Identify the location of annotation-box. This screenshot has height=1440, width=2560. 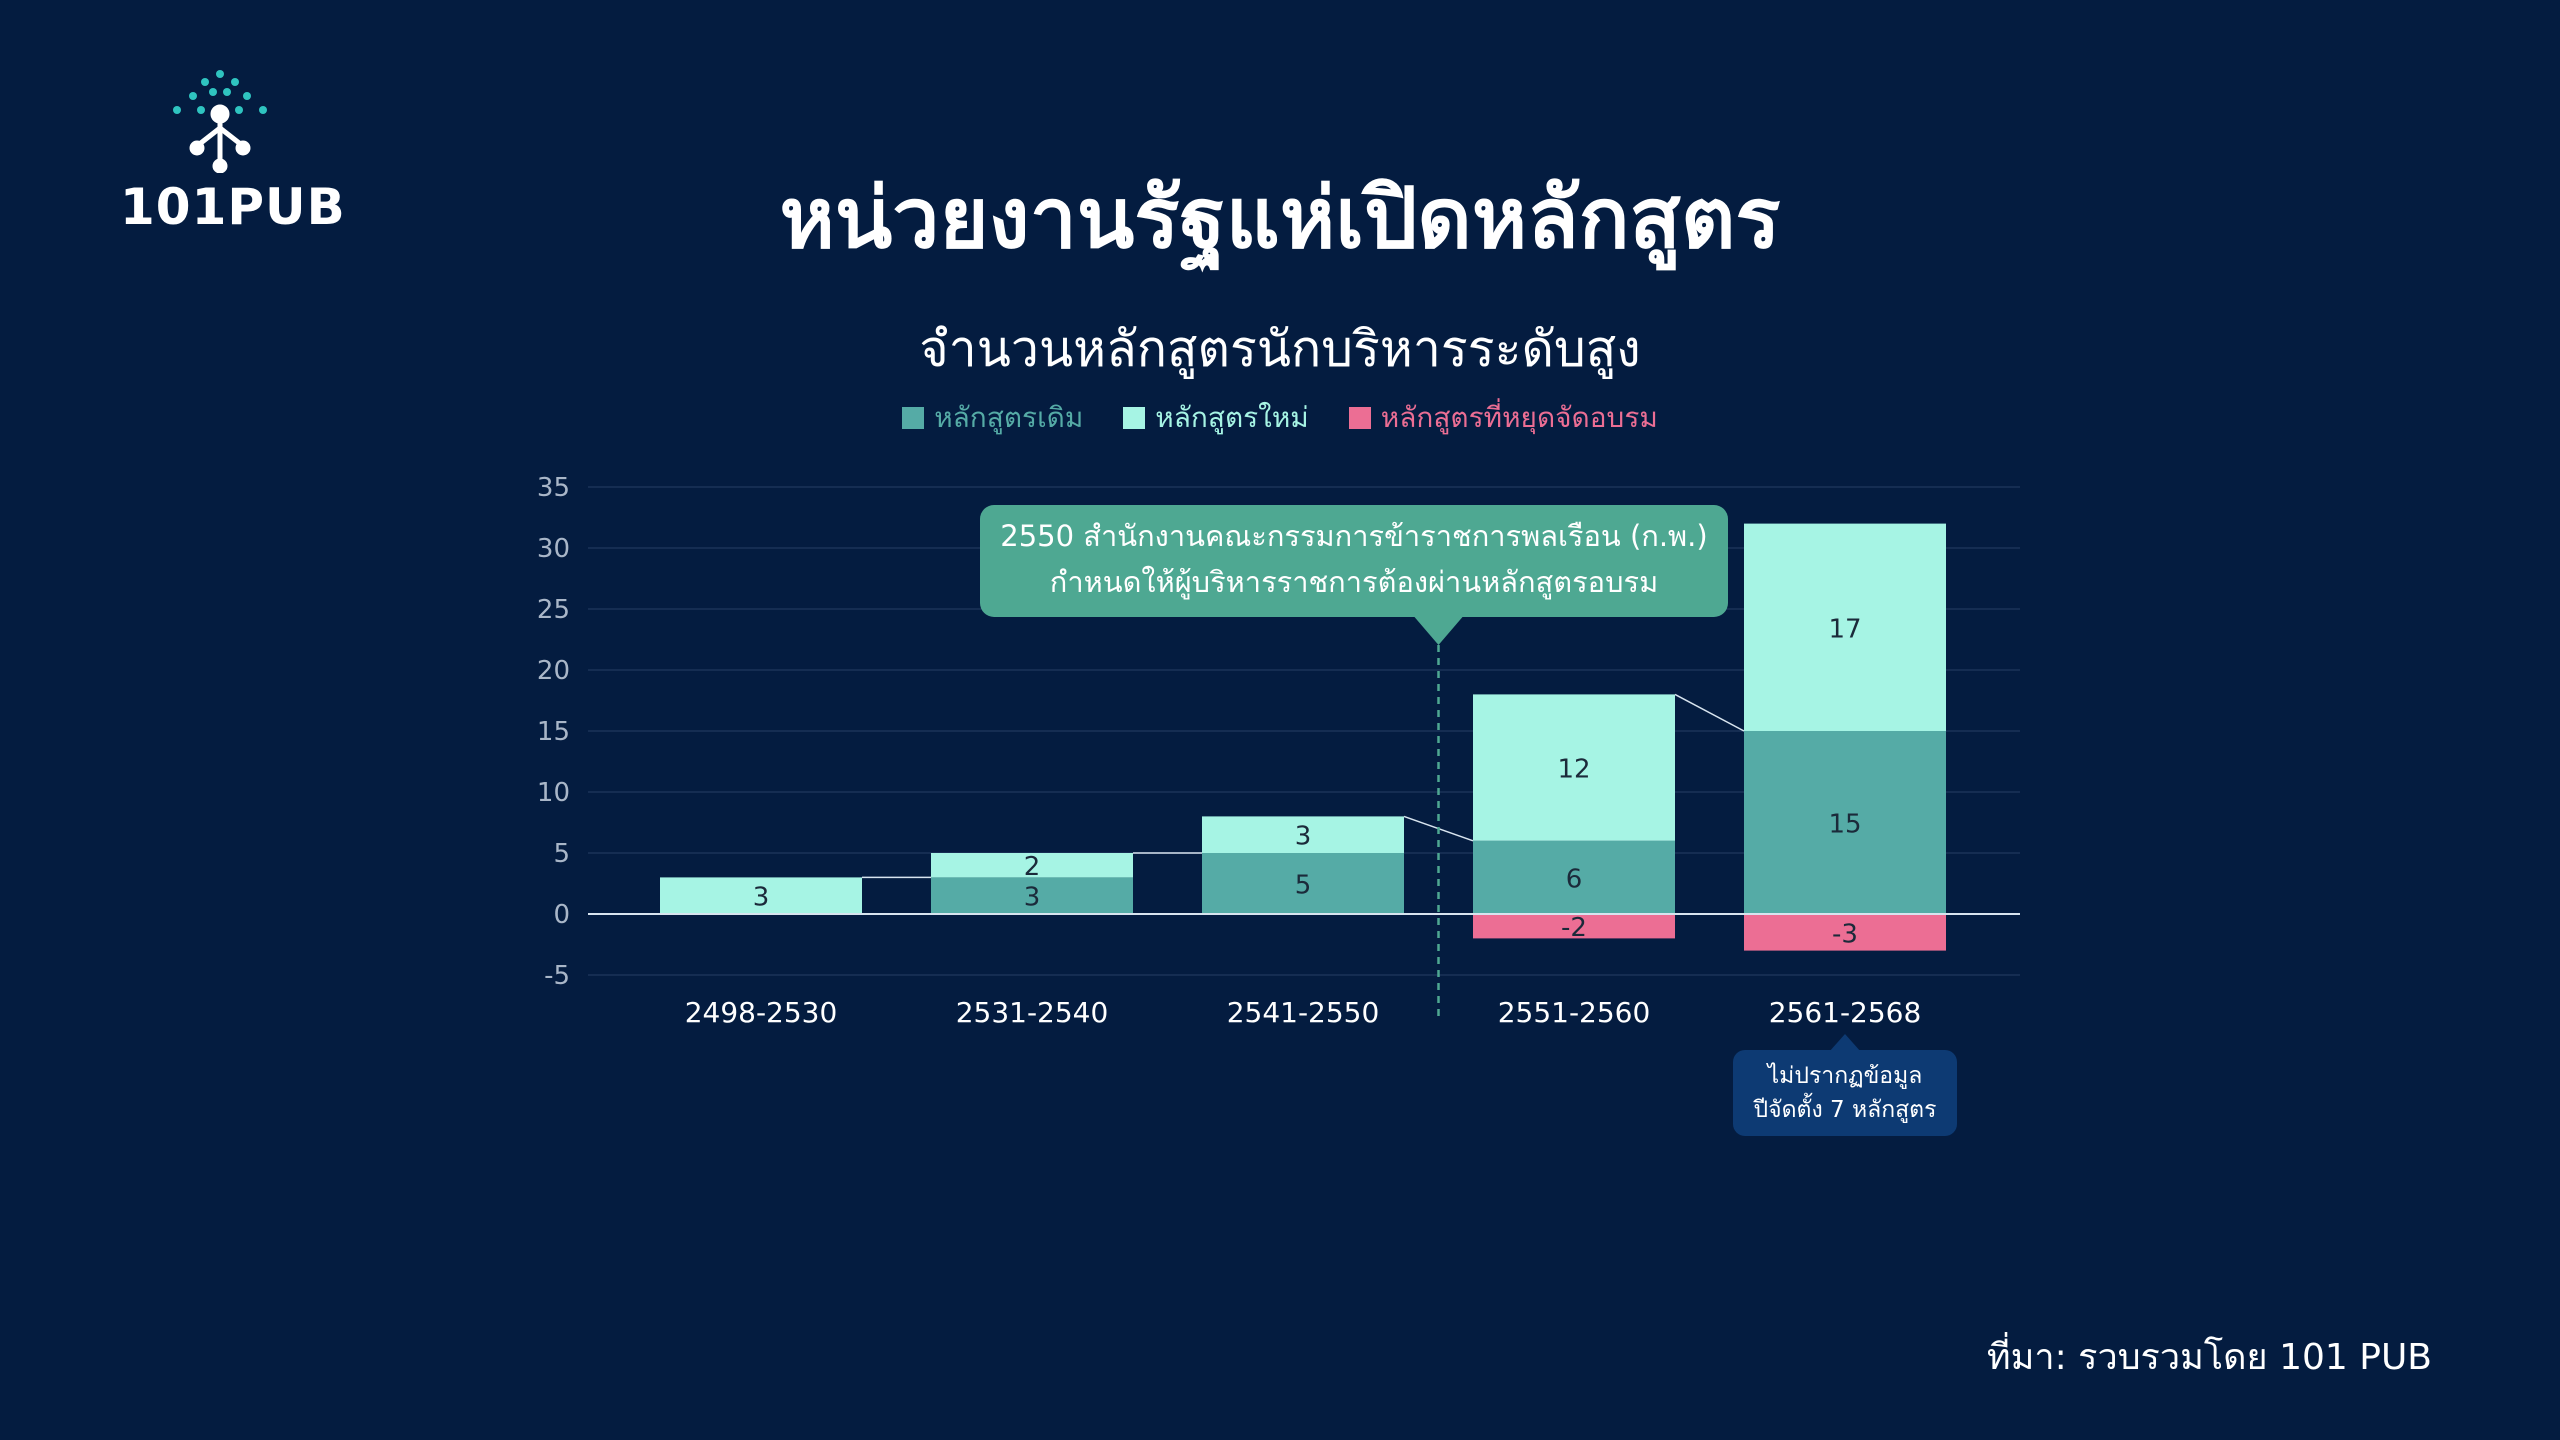
(1354, 561).